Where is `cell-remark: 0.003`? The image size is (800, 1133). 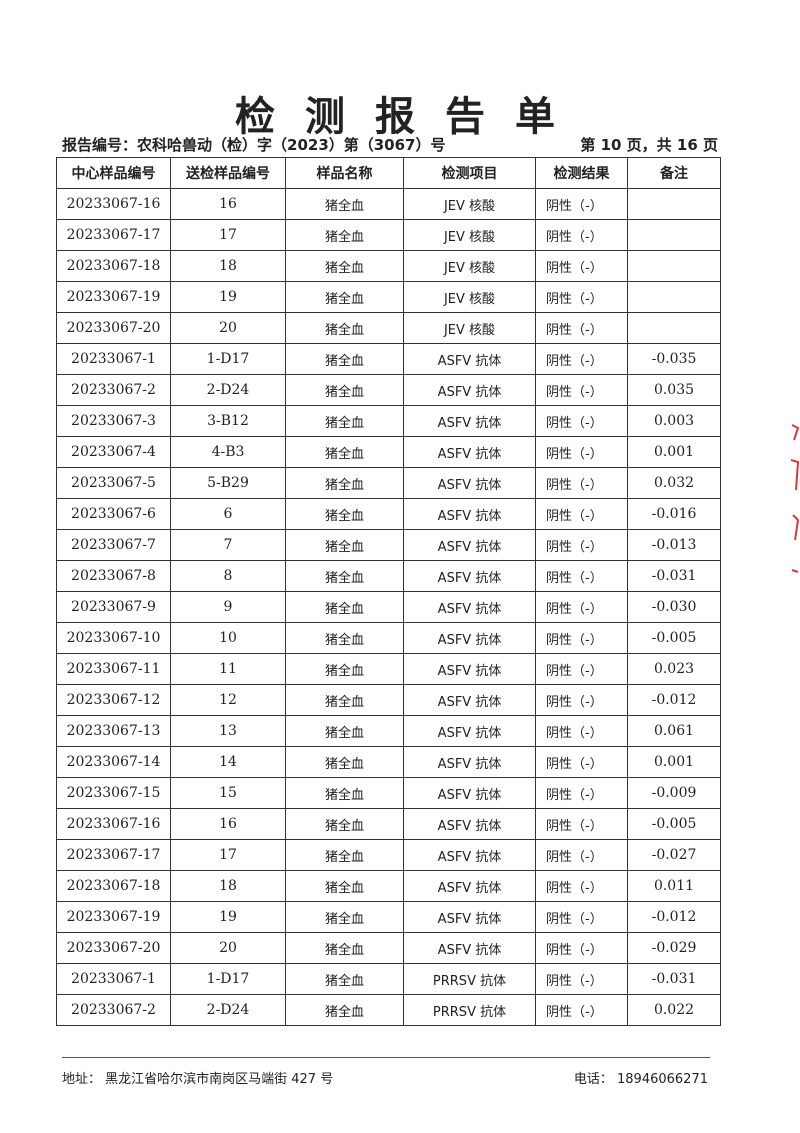 cell-remark: 0.003 is located at coordinates (674, 421).